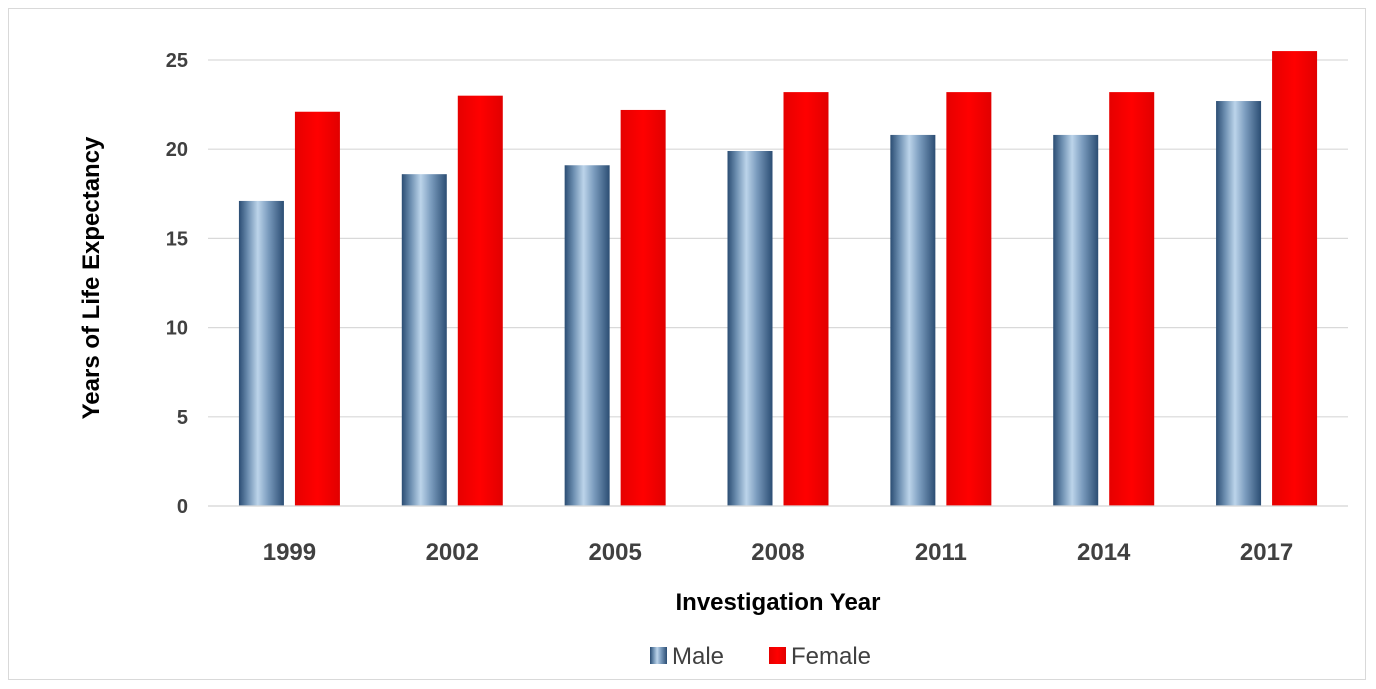  I want to click on y-tick-label: 10, so click(177, 329).